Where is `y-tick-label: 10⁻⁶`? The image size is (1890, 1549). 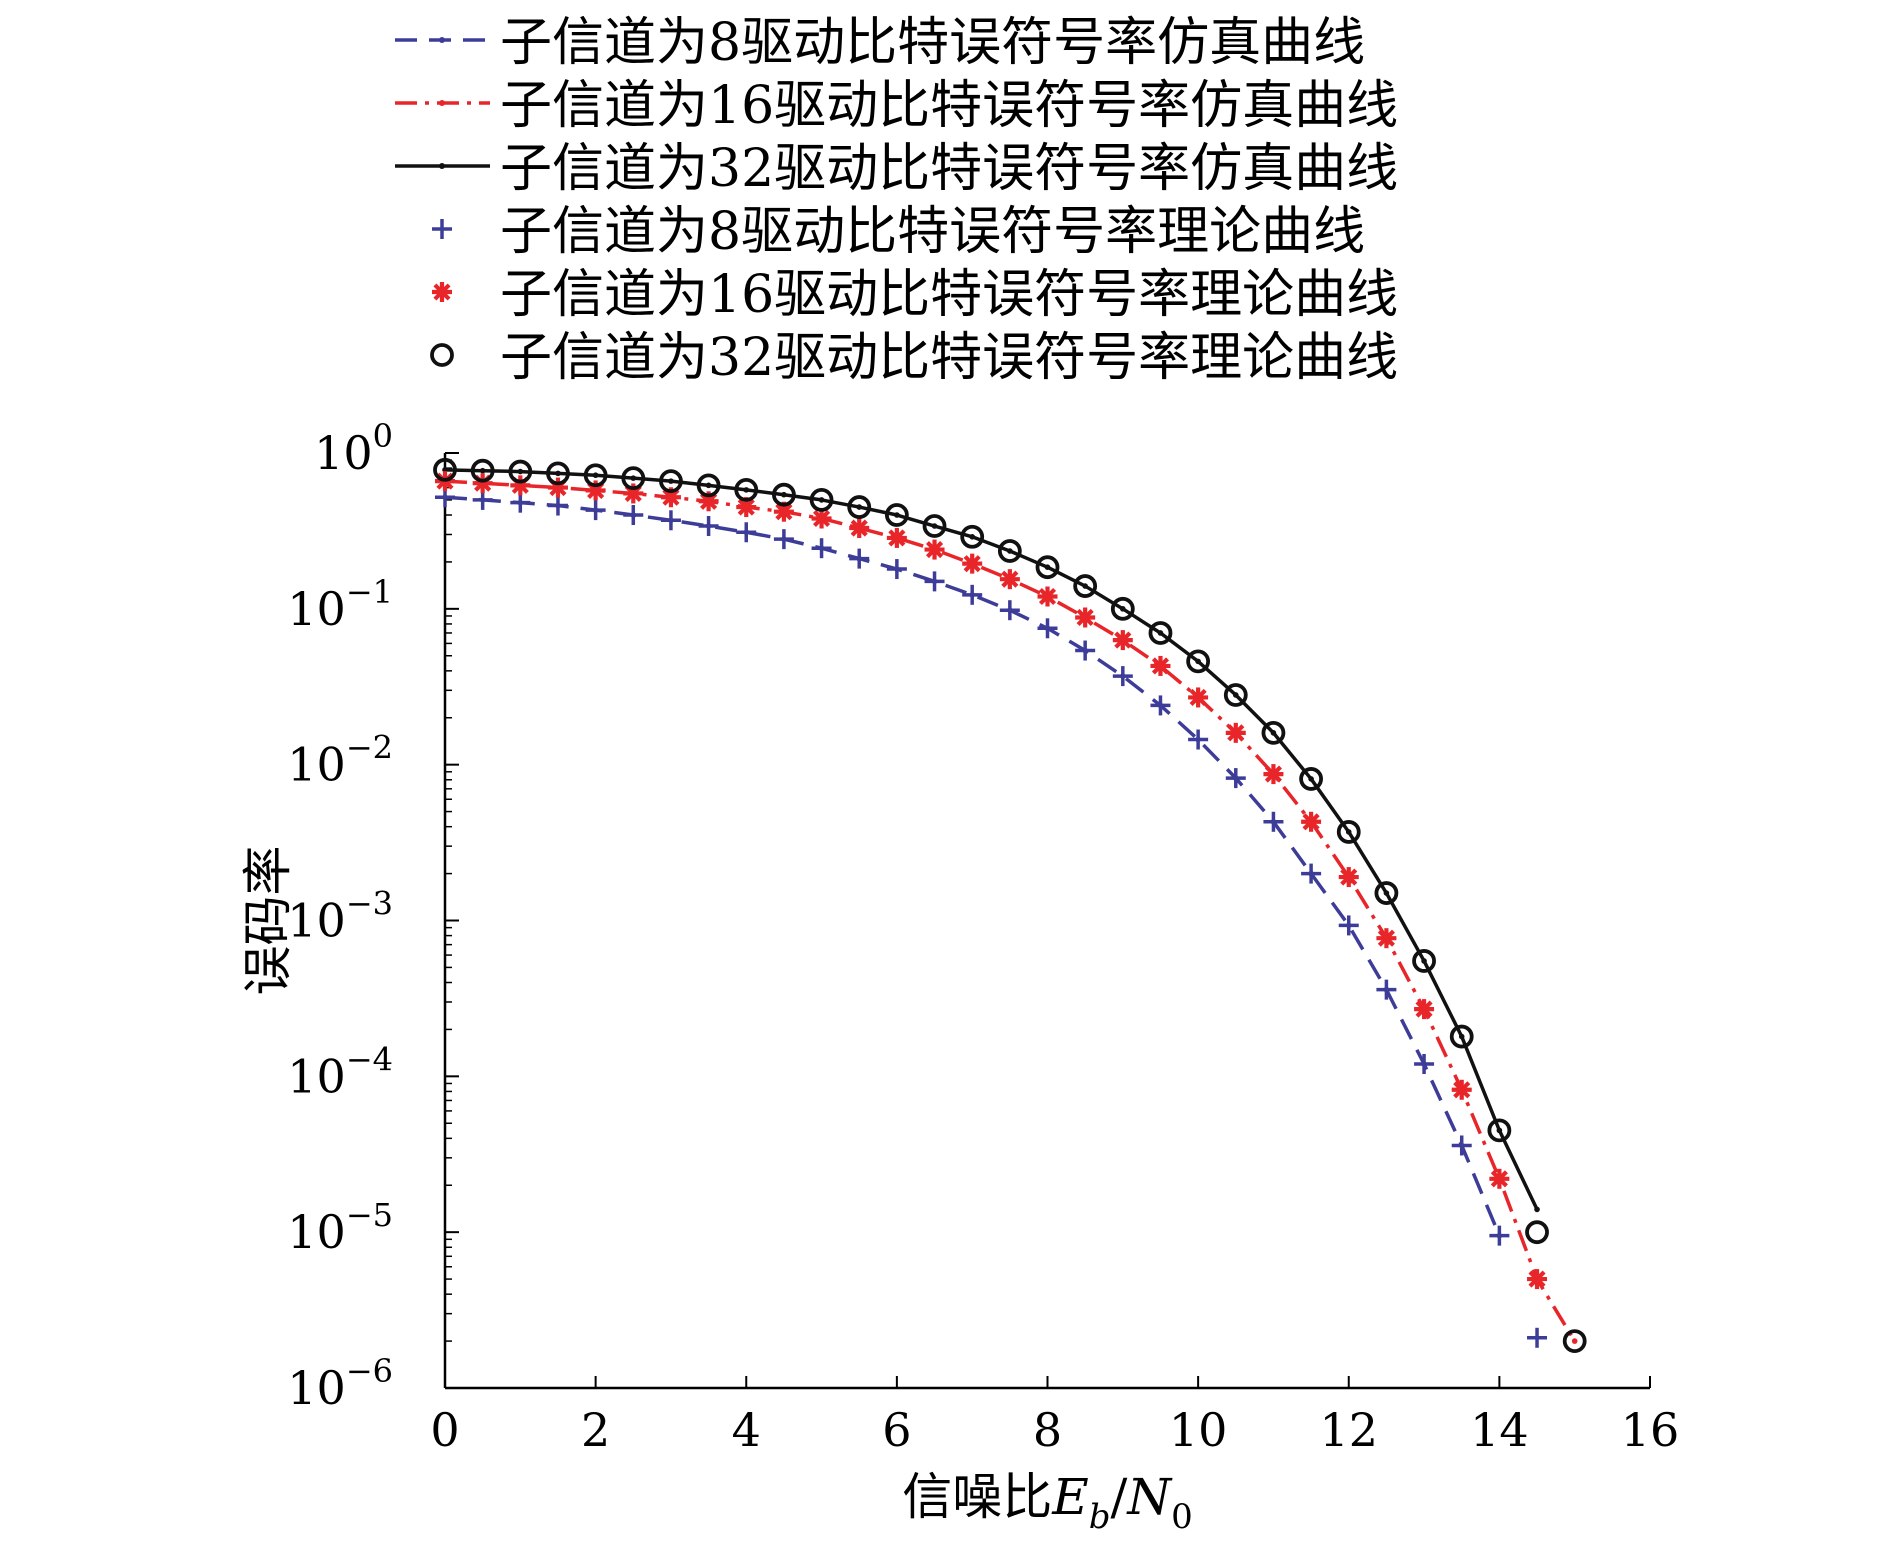 y-tick-label: 10⁻⁶ is located at coordinates (340, 1383).